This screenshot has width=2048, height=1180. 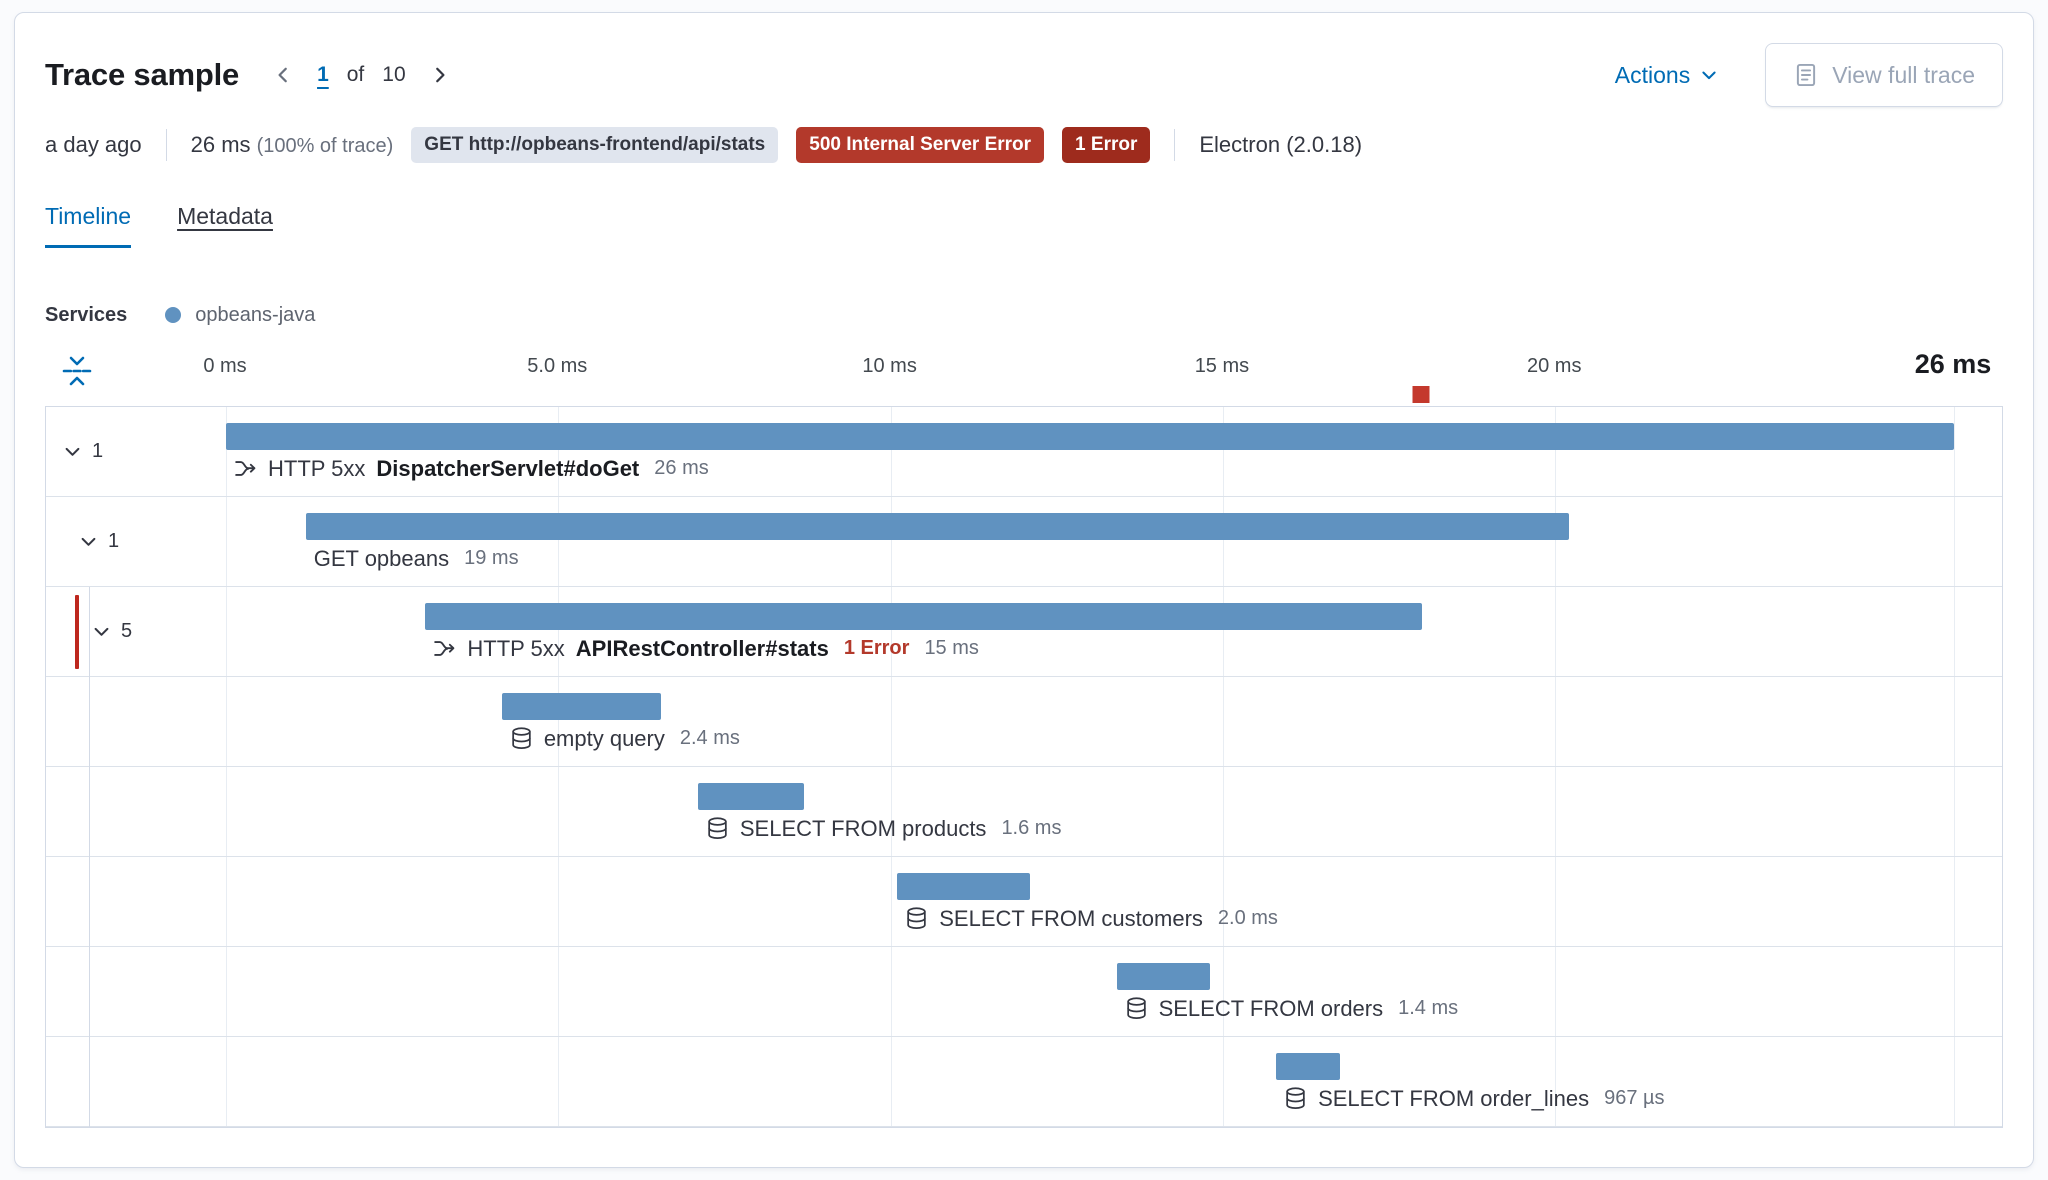 What do you see at coordinates (1071, 918) in the screenshot?
I see `span-name: SELECT FROM customers` at bounding box center [1071, 918].